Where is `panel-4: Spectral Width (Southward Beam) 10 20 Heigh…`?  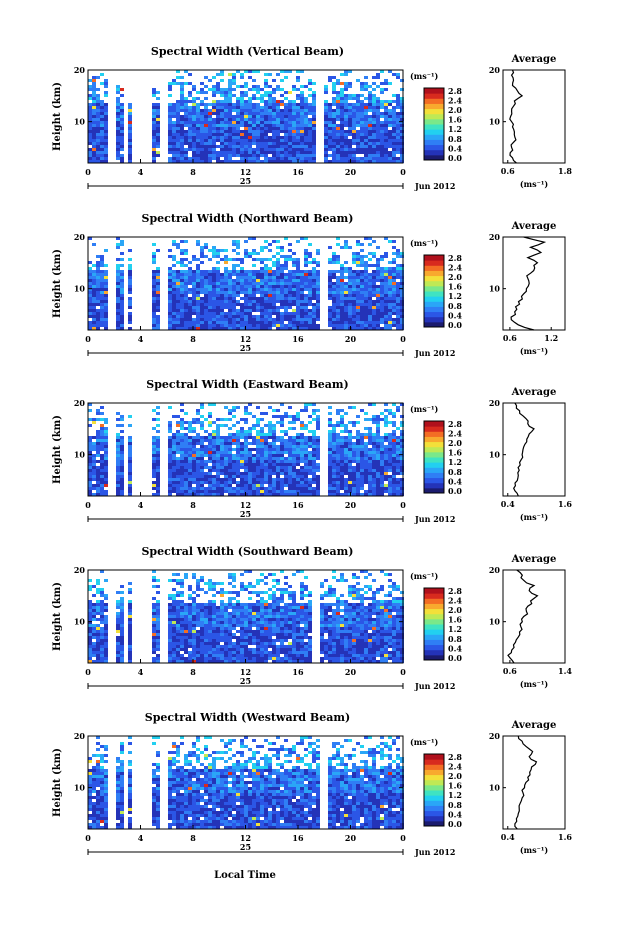 panel-4: Spectral Width (Southward Beam) 10 20 Heigh… is located at coordinates (312, 618).